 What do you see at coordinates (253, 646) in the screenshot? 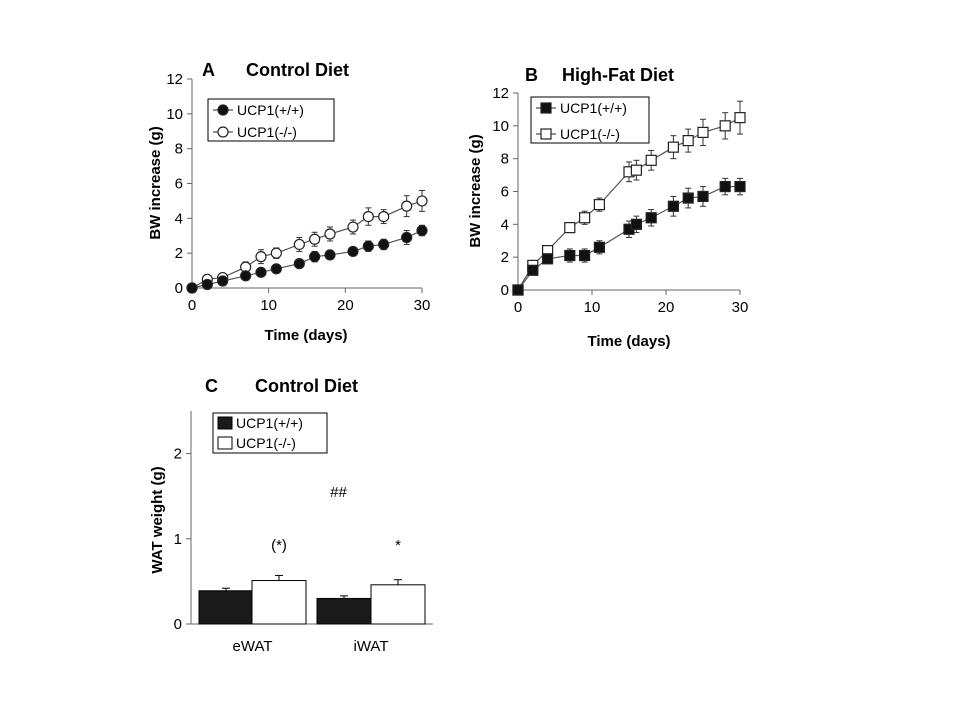
I see `panel-c-category-label: eWAT` at bounding box center [253, 646].